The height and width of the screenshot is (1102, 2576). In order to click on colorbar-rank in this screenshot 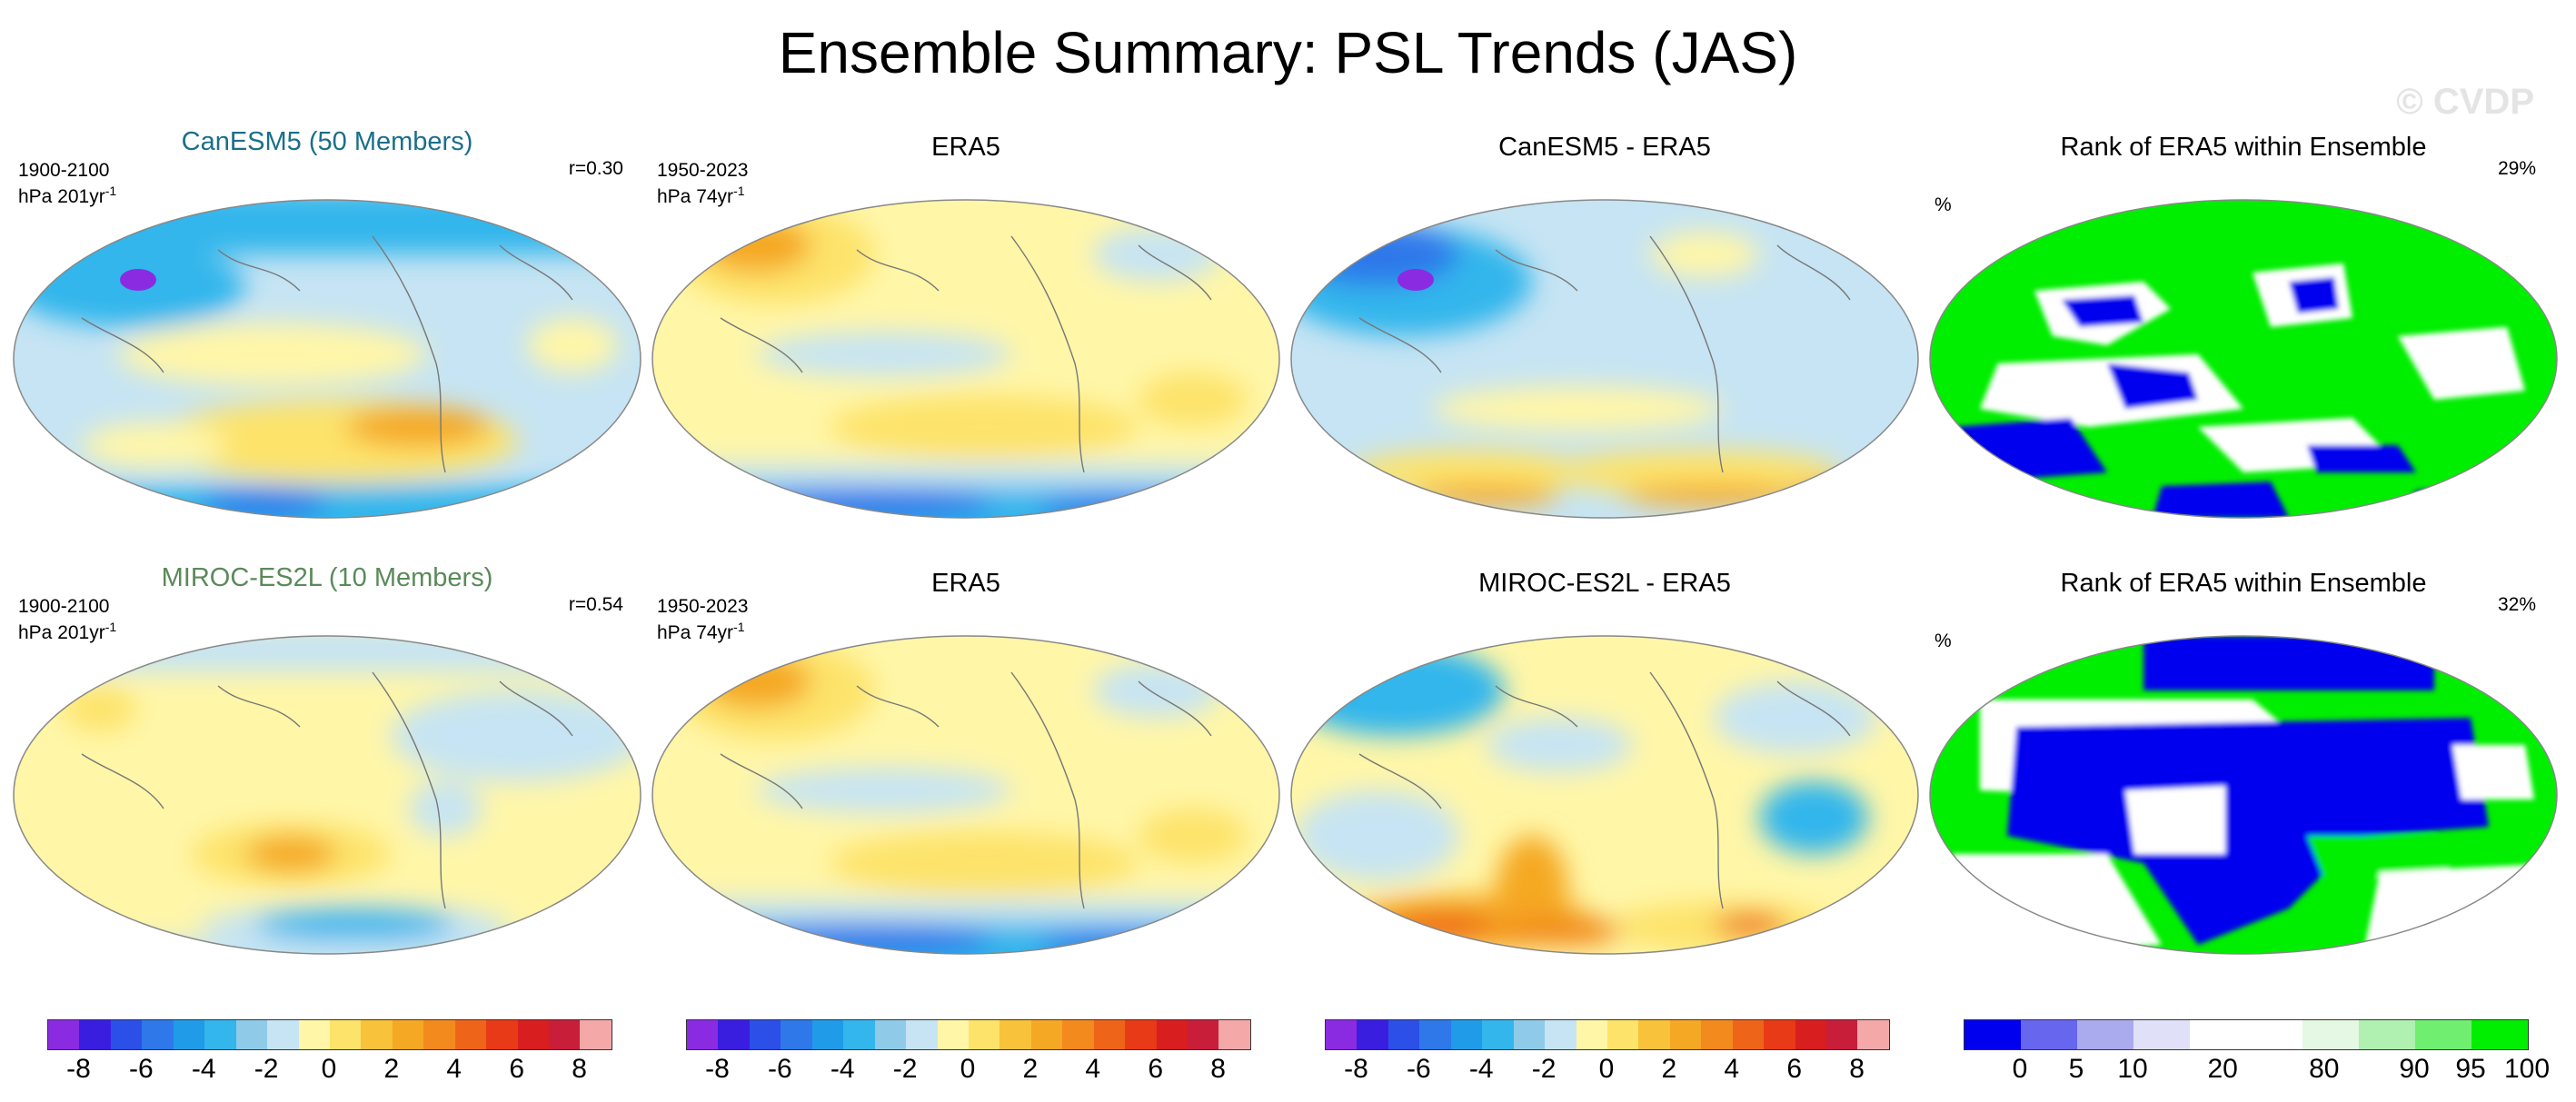, I will do `click(2246, 1034)`.